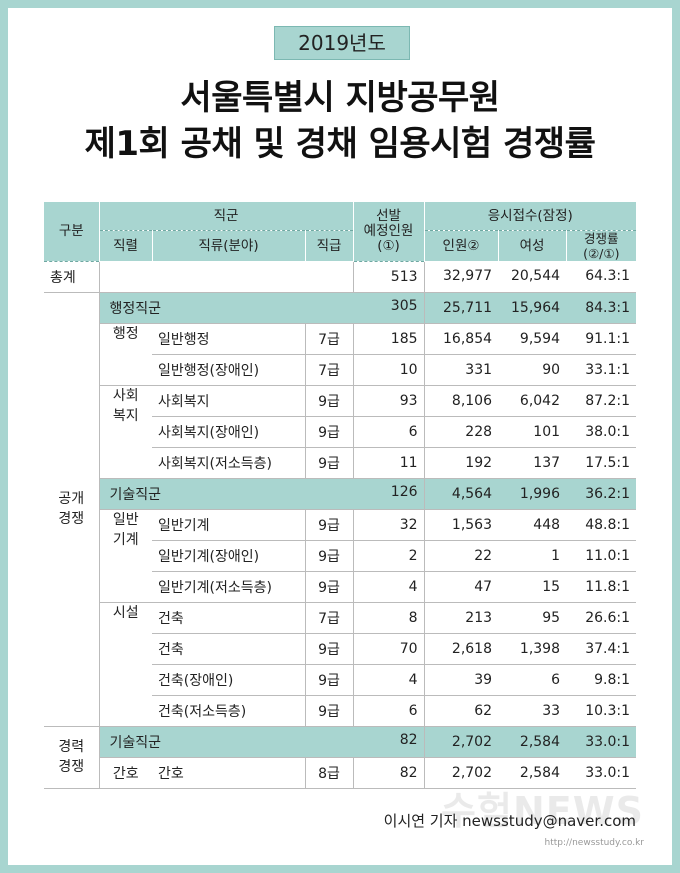  Describe the element at coordinates (228, 773) in the screenshot. I see `row-field: 간호` at that location.